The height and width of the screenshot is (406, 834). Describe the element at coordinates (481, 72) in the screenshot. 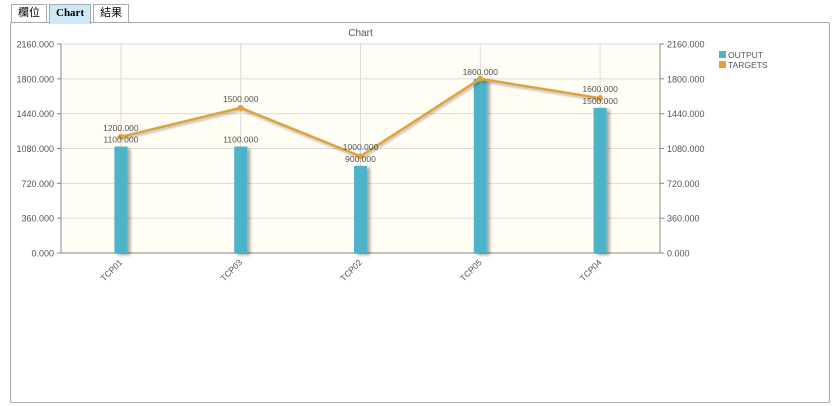

I see `output-data-label: 1800.000` at that location.